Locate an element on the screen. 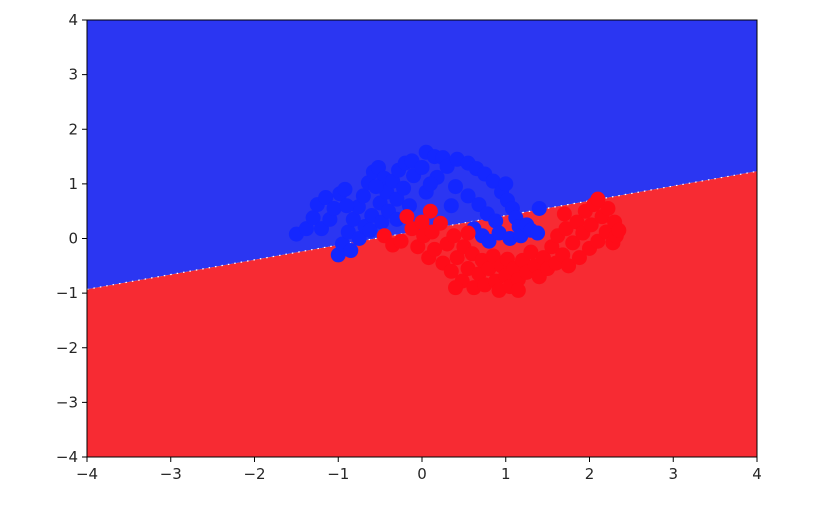 This screenshot has width=834, height=522. y-tick-label: 2 is located at coordinates (73, 129).